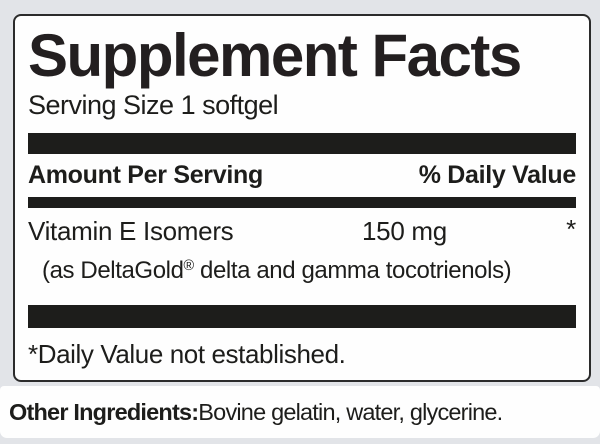 This screenshot has height=444, width=600. What do you see at coordinates (497, 175) in the screenshot?
I see `percent-daily-value-header: % Daily Value` at bounding box center [497, 175].